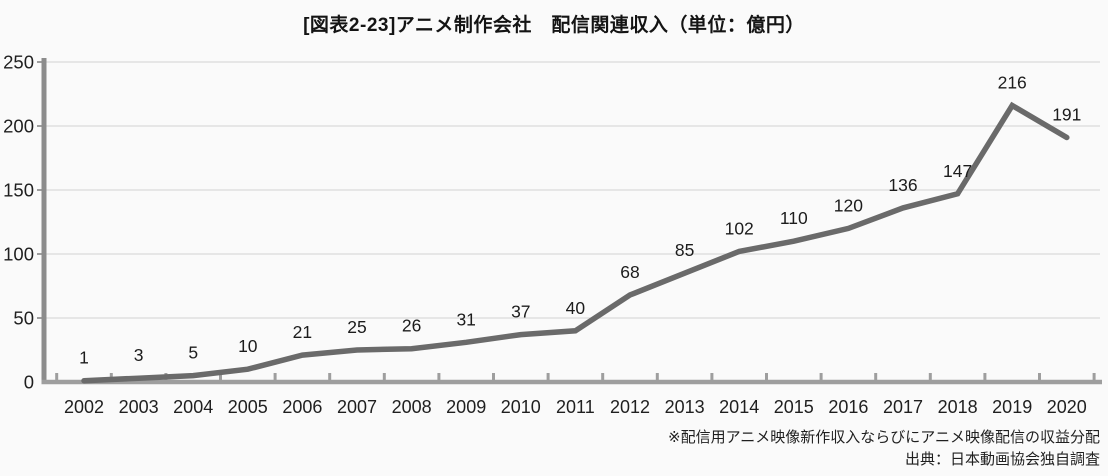  I want to click on y-tick-label: 150, so click(18, 190).